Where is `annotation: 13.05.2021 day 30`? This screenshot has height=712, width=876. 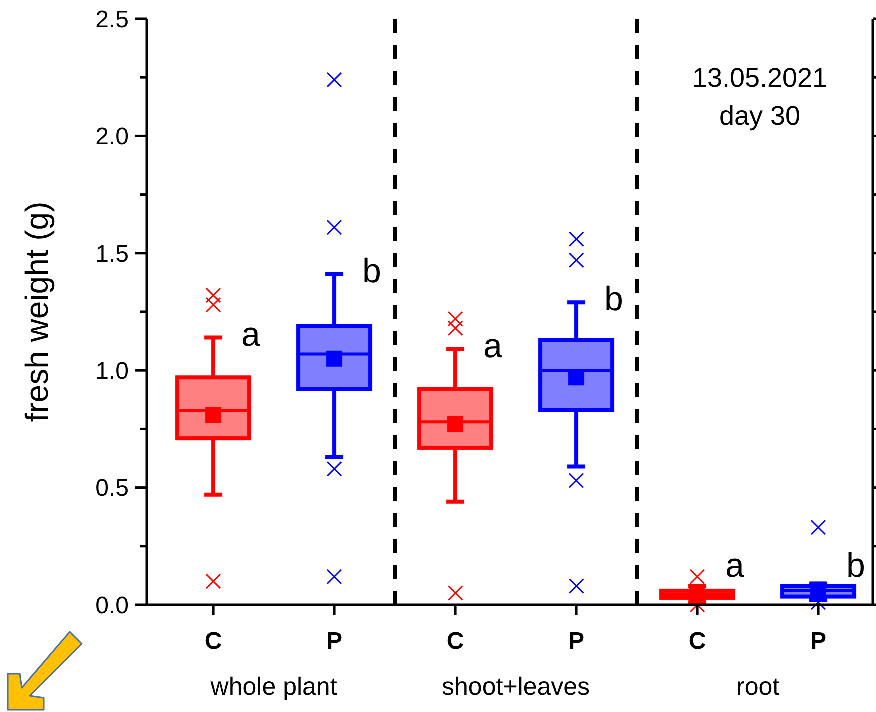 annotation: 13.05.2021 day 30 is located at coordinates (760, 97).